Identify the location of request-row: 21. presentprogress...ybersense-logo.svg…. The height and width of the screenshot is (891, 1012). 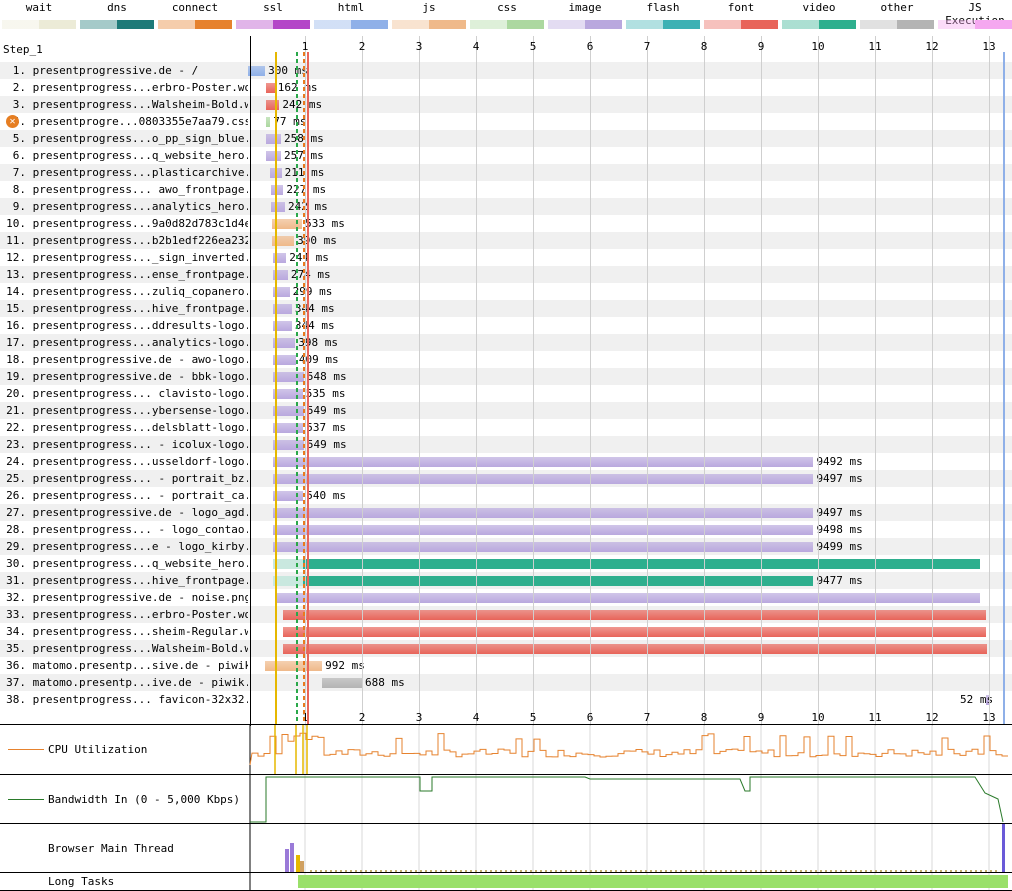
(506, 410).